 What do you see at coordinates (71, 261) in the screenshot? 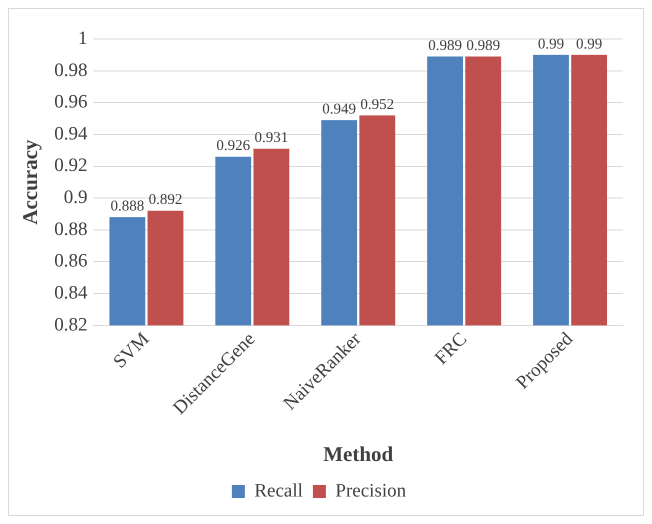
I see `y-tick-label: 0.86` at bounding box center [71, 261].